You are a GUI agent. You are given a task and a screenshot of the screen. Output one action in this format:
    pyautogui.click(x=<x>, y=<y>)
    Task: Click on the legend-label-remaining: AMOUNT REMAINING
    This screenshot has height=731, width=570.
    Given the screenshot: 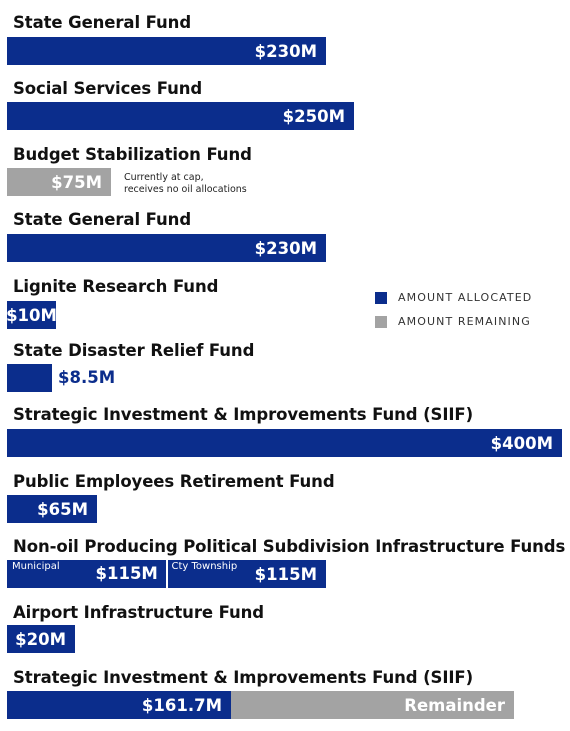 What is the action you would take?
    pyautogui.click(x=464, y=321)
    